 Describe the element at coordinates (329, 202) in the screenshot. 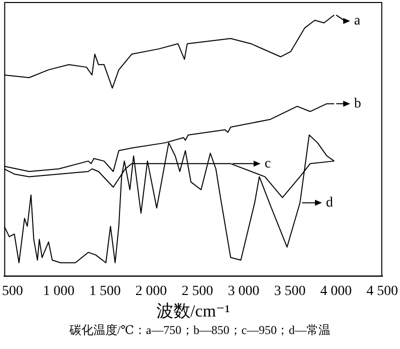

I see `legend-label: d` at that location.